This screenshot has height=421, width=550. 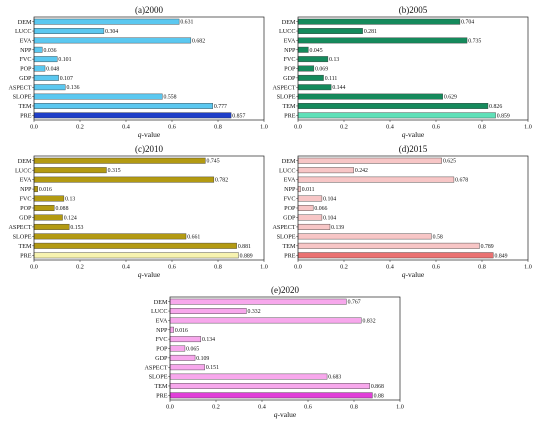 What do you see at coordinates (66, 79) in the screenshot?
I see `value-label: 0.107` at bounding box center [66, 79].